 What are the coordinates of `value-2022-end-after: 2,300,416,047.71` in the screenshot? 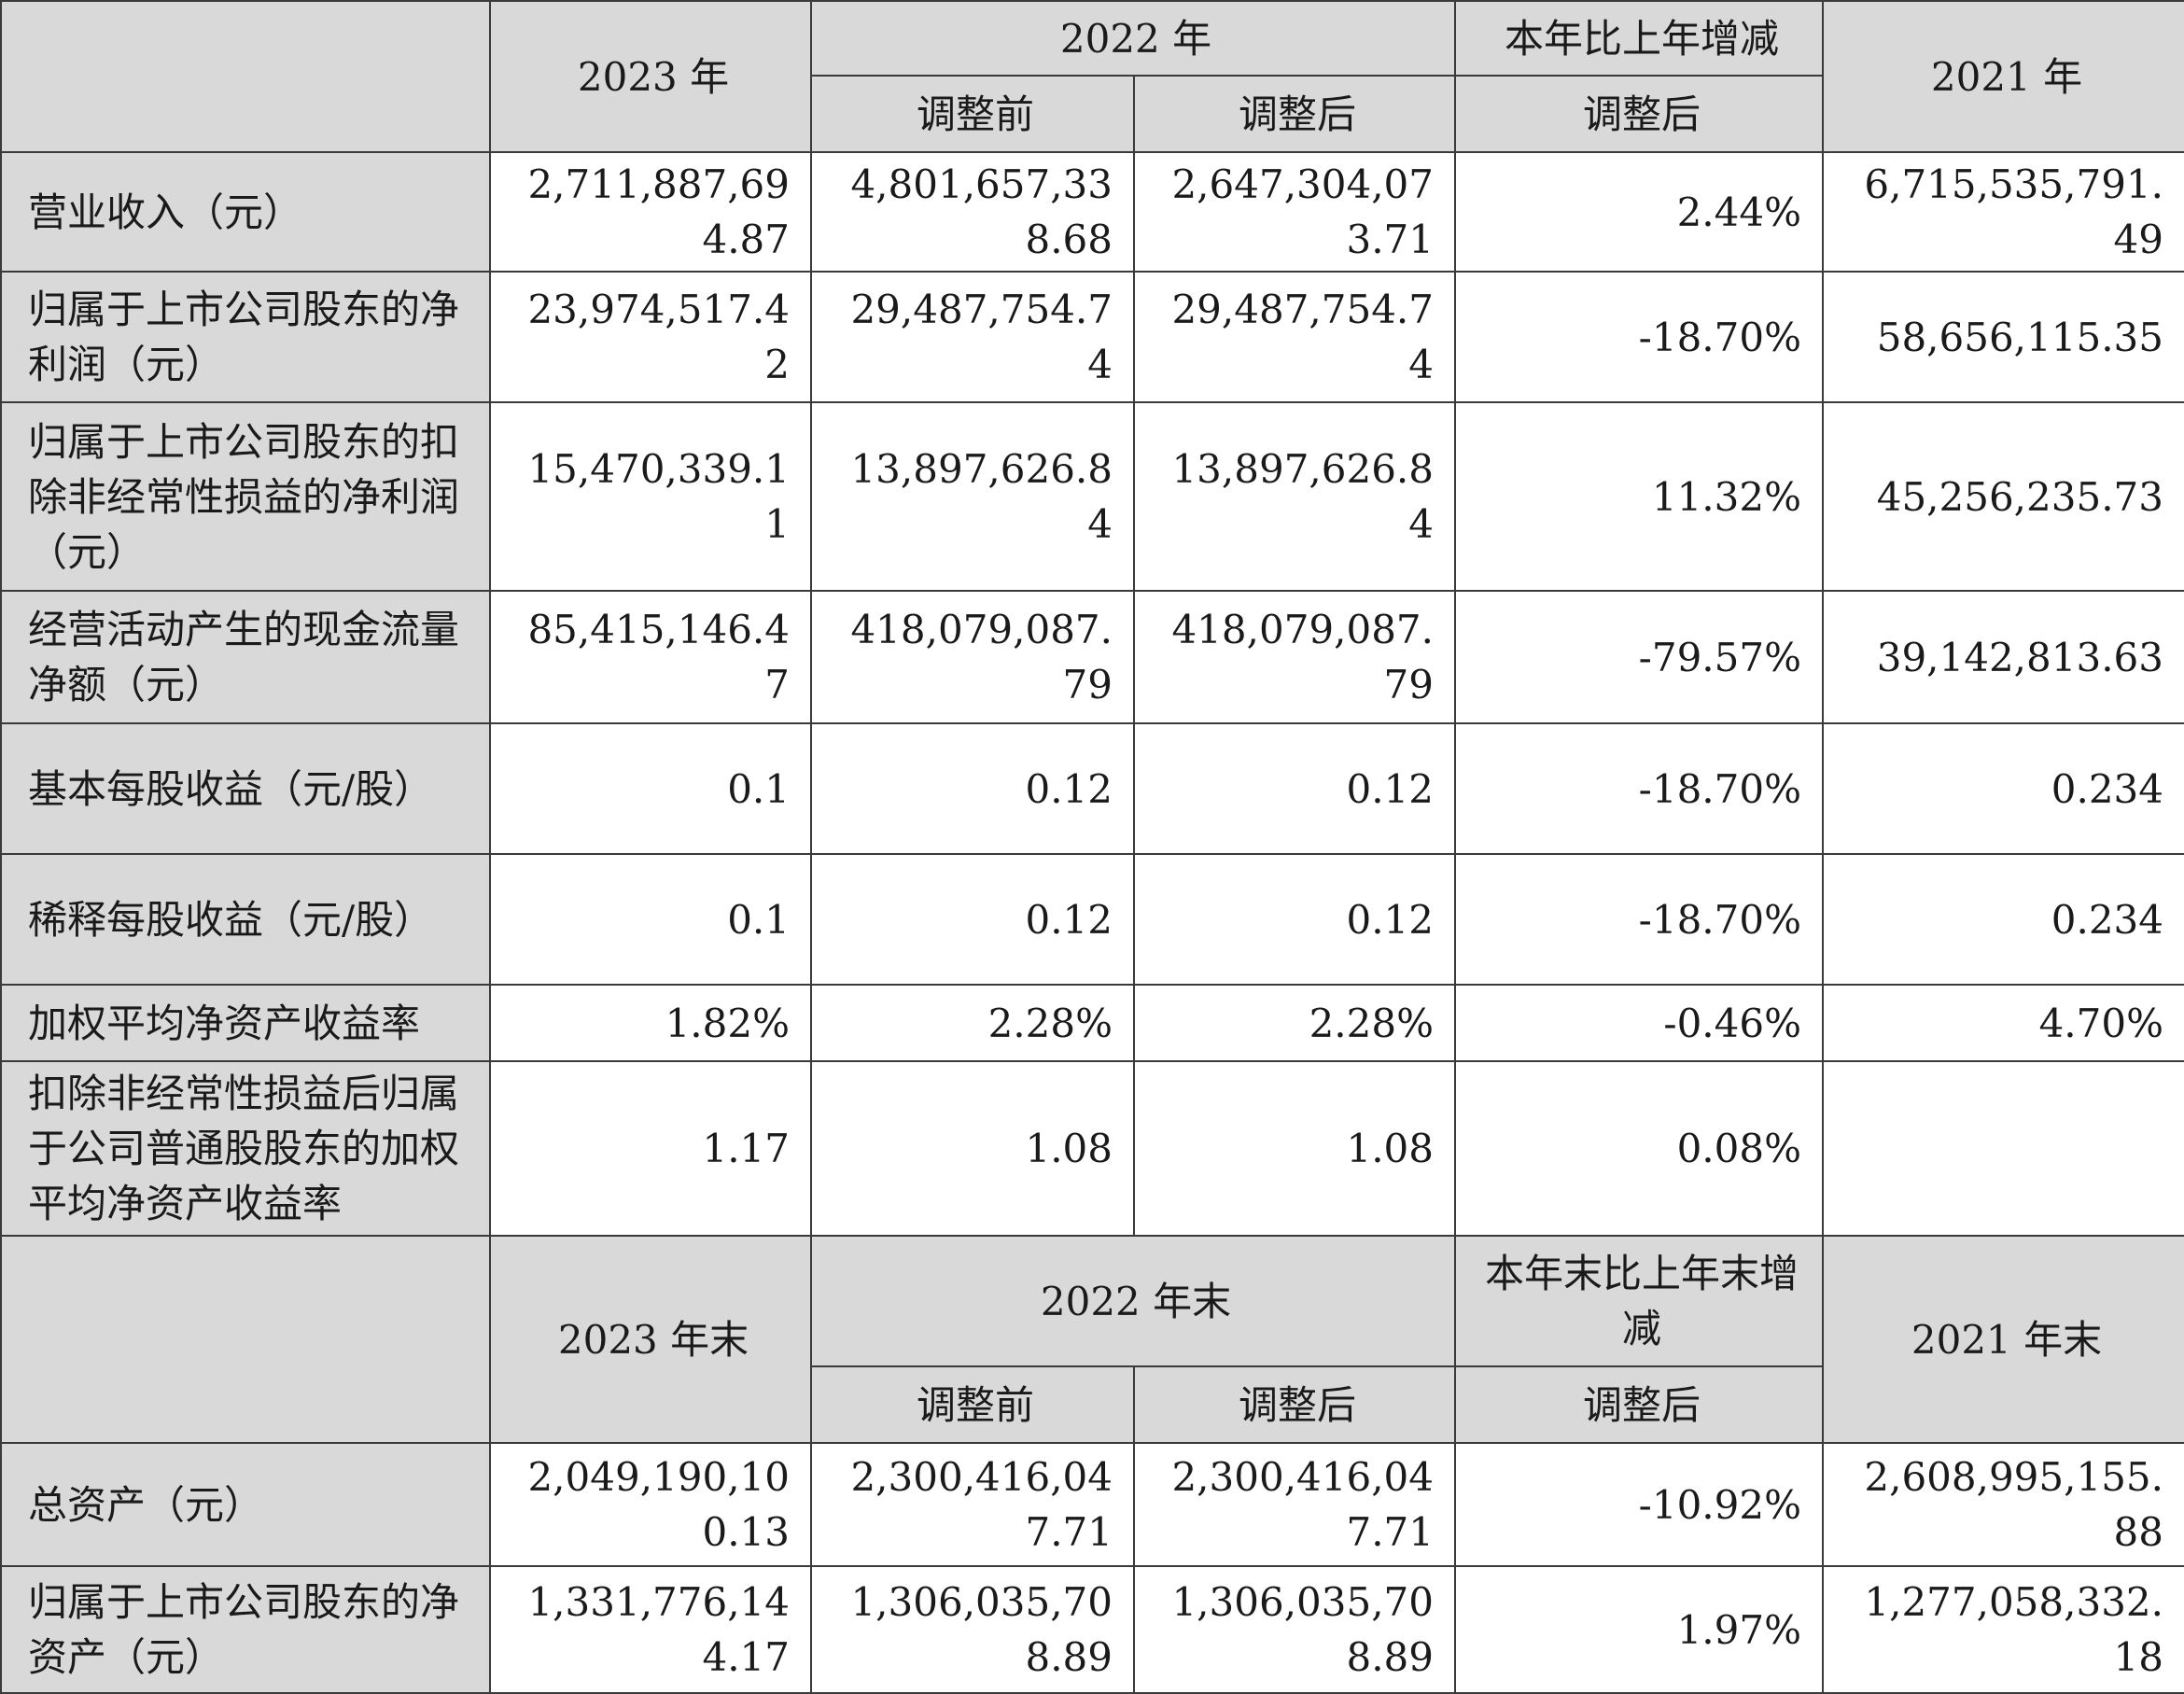 It's located at (1294, 1504).